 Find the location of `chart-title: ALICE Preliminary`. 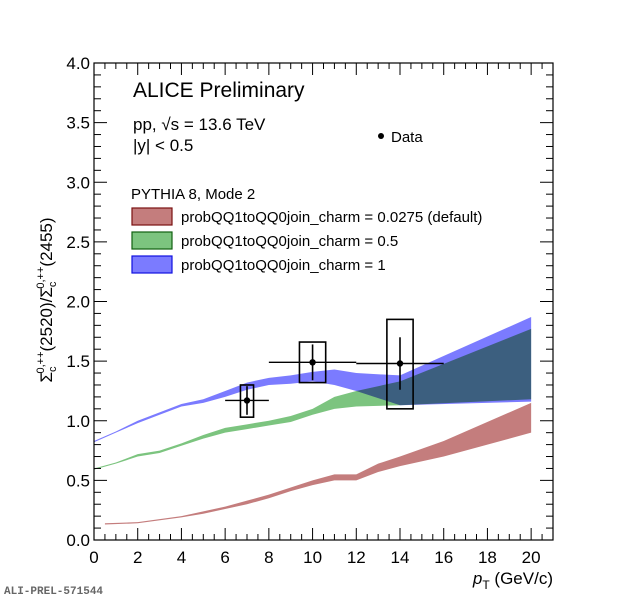

chart-title: ALICE Preliminary is located at coordinates (219, 90).